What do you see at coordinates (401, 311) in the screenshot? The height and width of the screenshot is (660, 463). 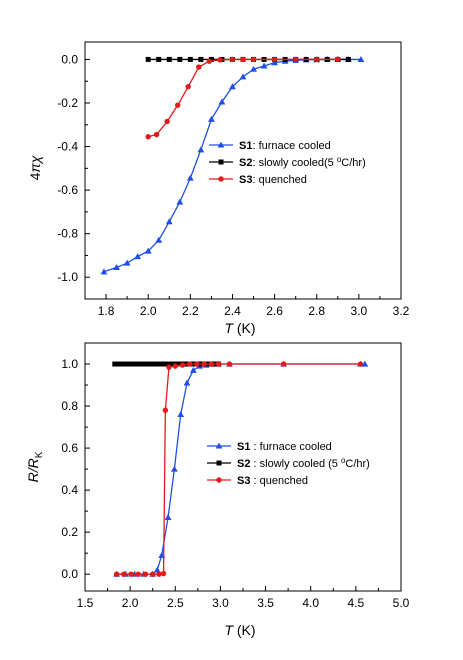 I see `x-tick-label: 3.2` at bounding box center [401, 311].